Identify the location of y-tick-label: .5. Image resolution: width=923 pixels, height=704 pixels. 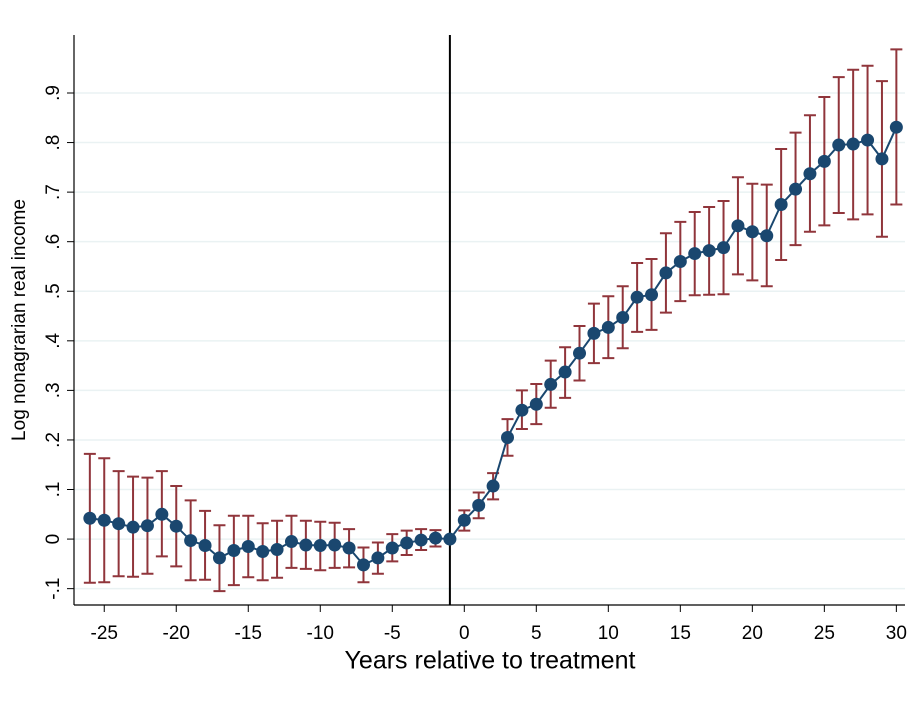
(53, 291).